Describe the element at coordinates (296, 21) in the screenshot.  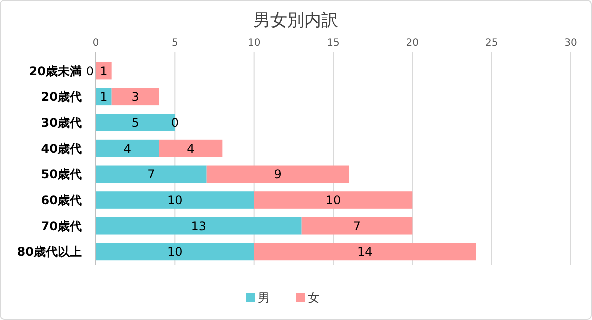
I see `chart-title: 男女別内訳` at that location.